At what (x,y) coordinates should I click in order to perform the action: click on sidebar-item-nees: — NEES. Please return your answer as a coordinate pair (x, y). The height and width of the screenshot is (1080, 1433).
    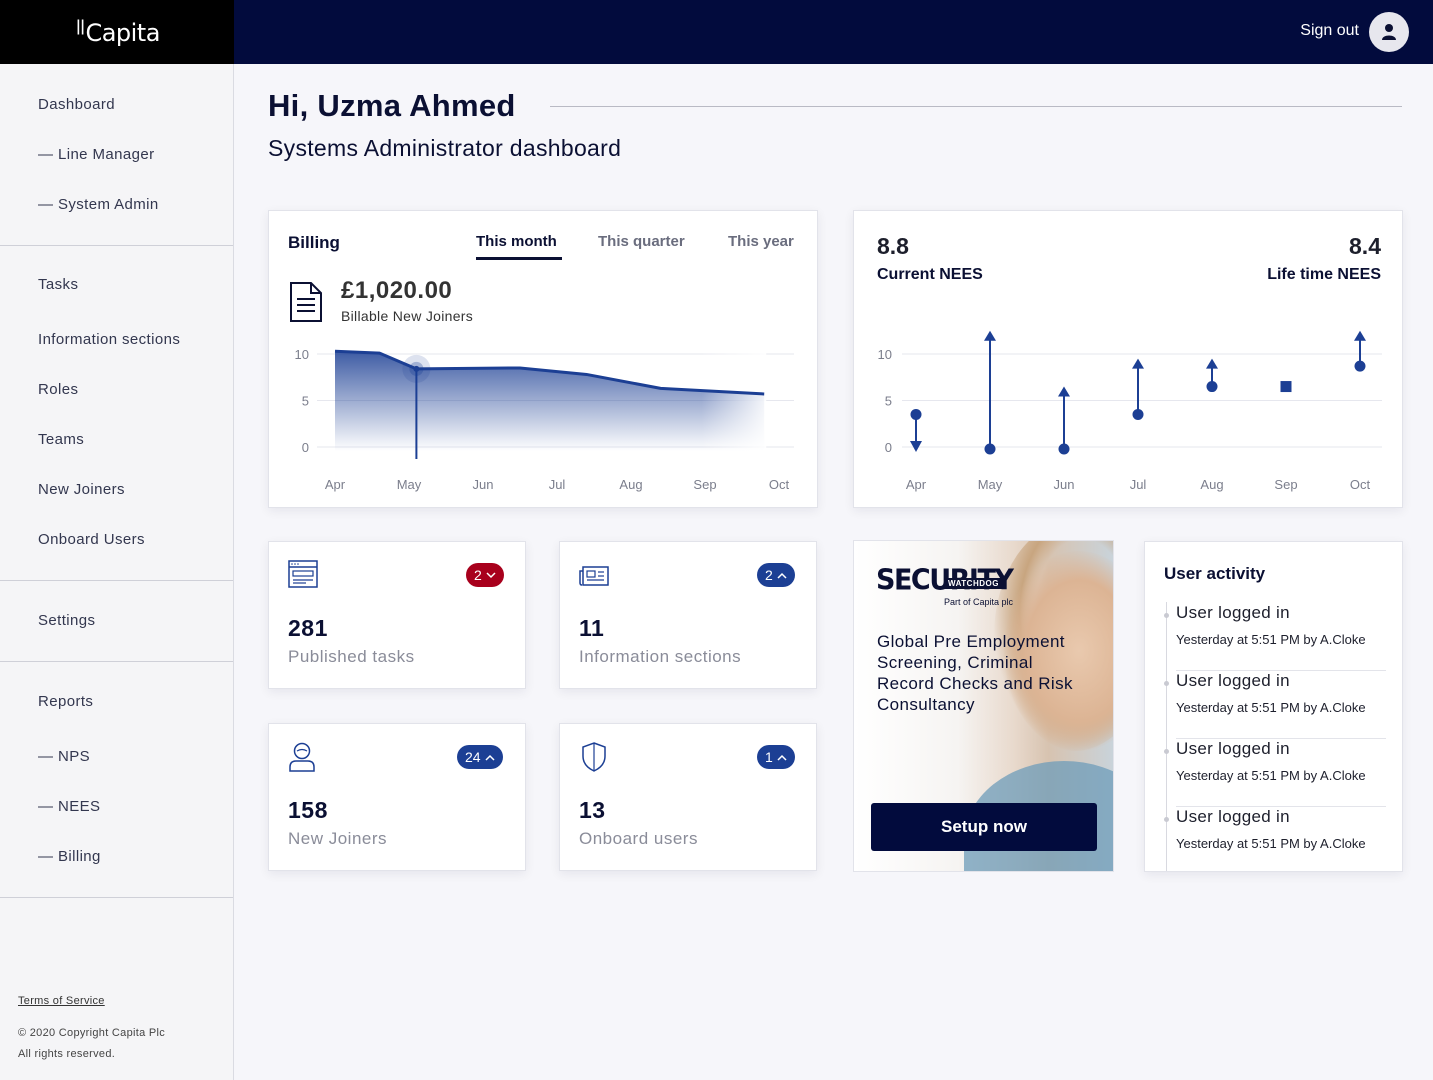
    Looking at the image, I should click on (69, 806).